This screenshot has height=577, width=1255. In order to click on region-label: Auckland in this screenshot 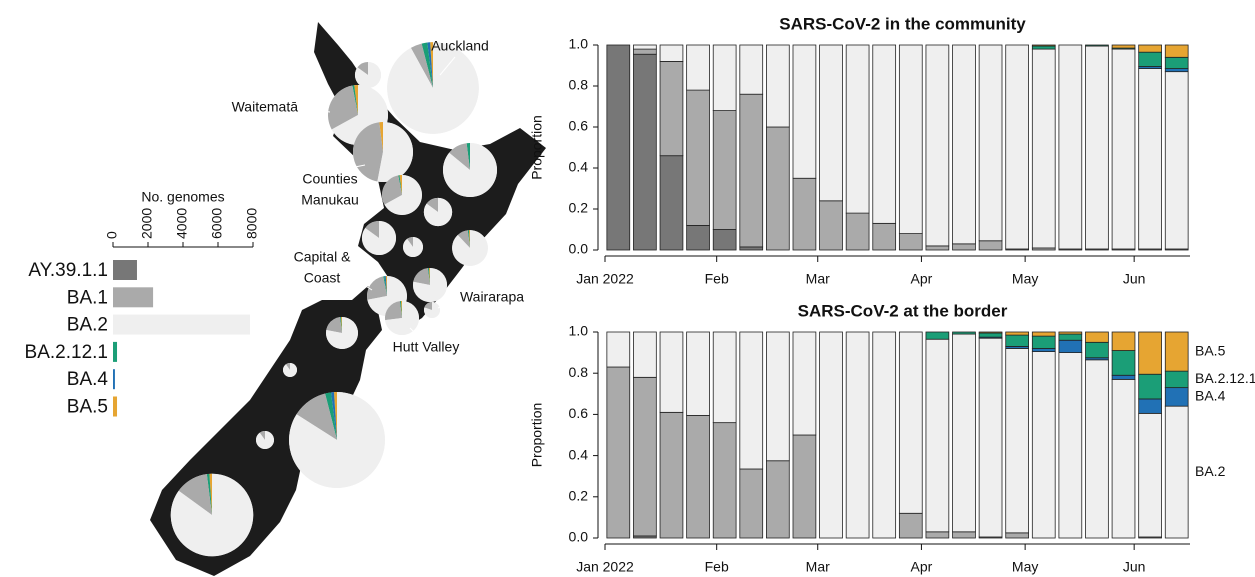, I will do `click(460, 46)`.